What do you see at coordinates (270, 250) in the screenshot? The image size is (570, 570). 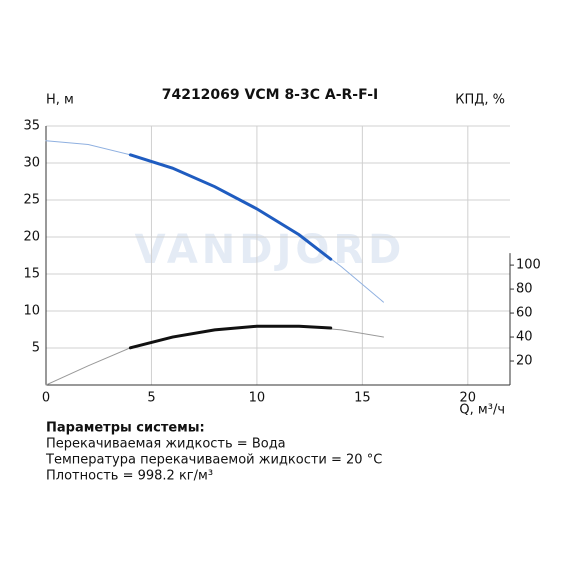 I see `watermark: VANDJORD` at bounding box center [270, 250].